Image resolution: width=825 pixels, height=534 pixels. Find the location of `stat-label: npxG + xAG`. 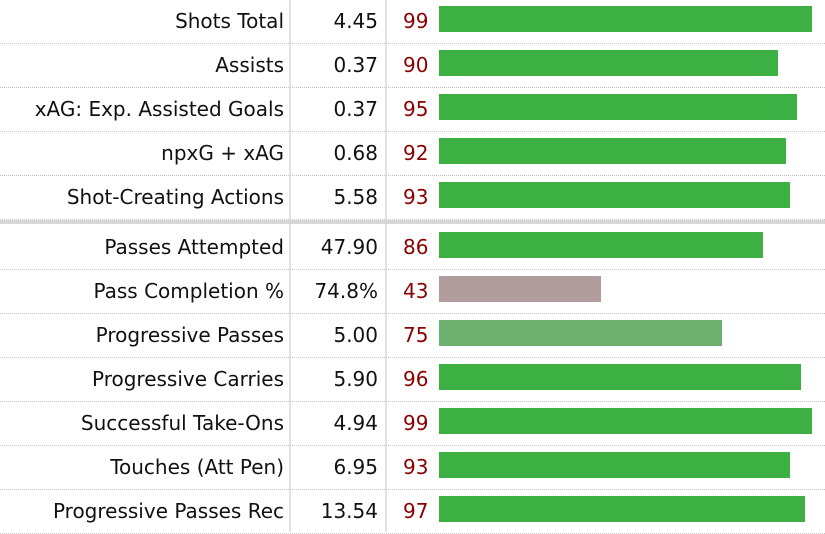

stat-label: npxG + xAG is located at coordinates (222, 153).